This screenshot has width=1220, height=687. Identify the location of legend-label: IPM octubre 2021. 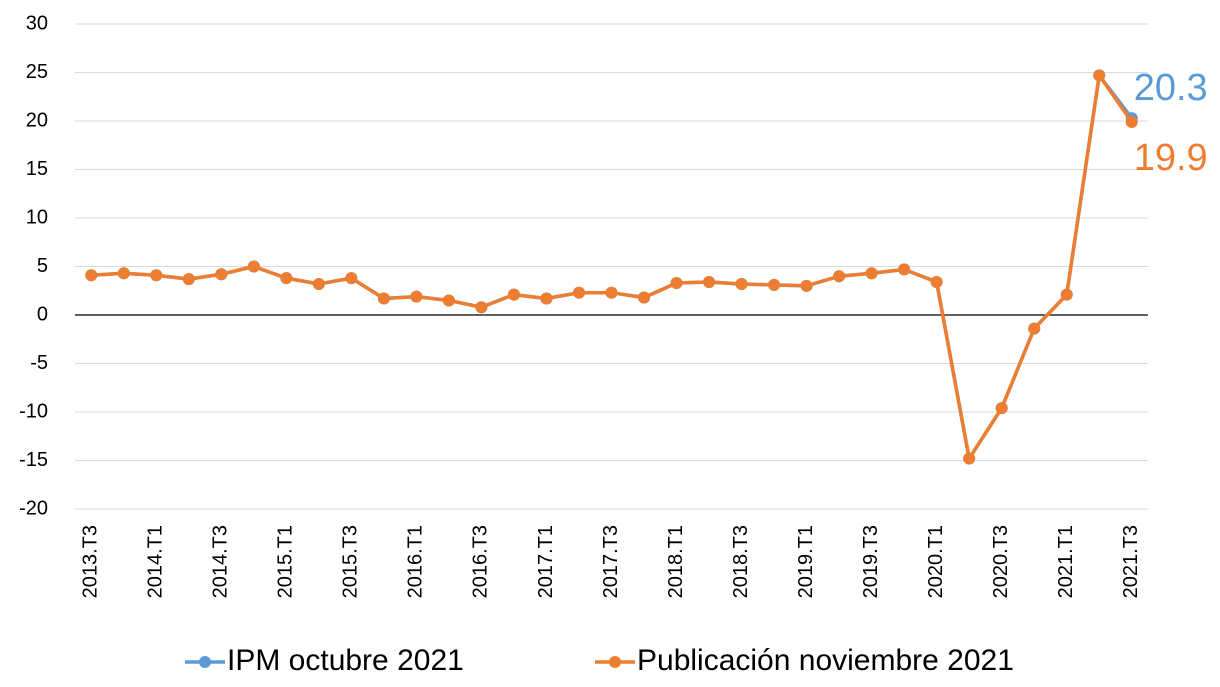
(345, 660).